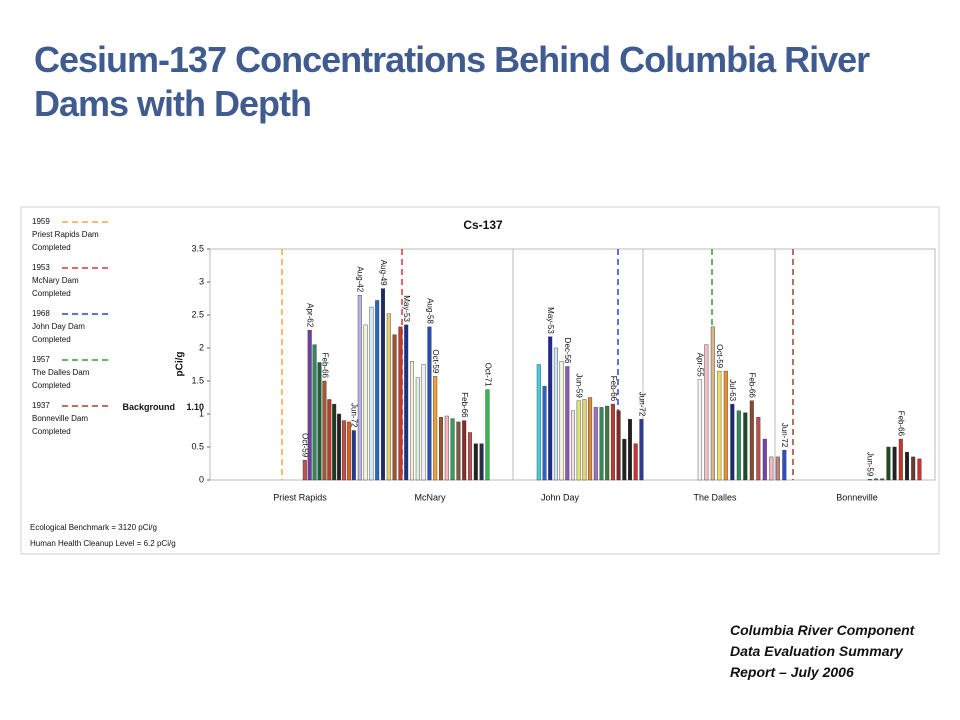 This screenshot has width=960, height=720. What do you see at coordinates (61, 372) in the screenshot?
I see `legend-name: The Dalles Dam` at bounding box center [61, 372].